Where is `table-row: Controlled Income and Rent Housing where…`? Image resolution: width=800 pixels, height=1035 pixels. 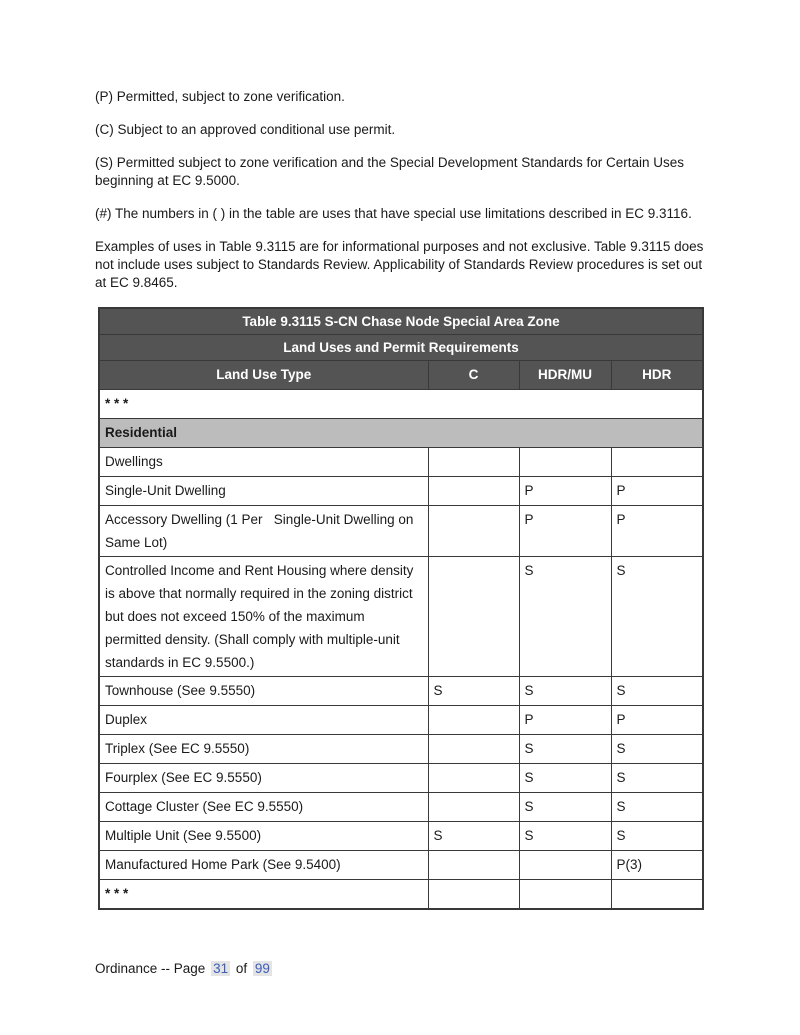
table-row: Controlled Income and Rent Housing where… is located at coordinates (401, 616).